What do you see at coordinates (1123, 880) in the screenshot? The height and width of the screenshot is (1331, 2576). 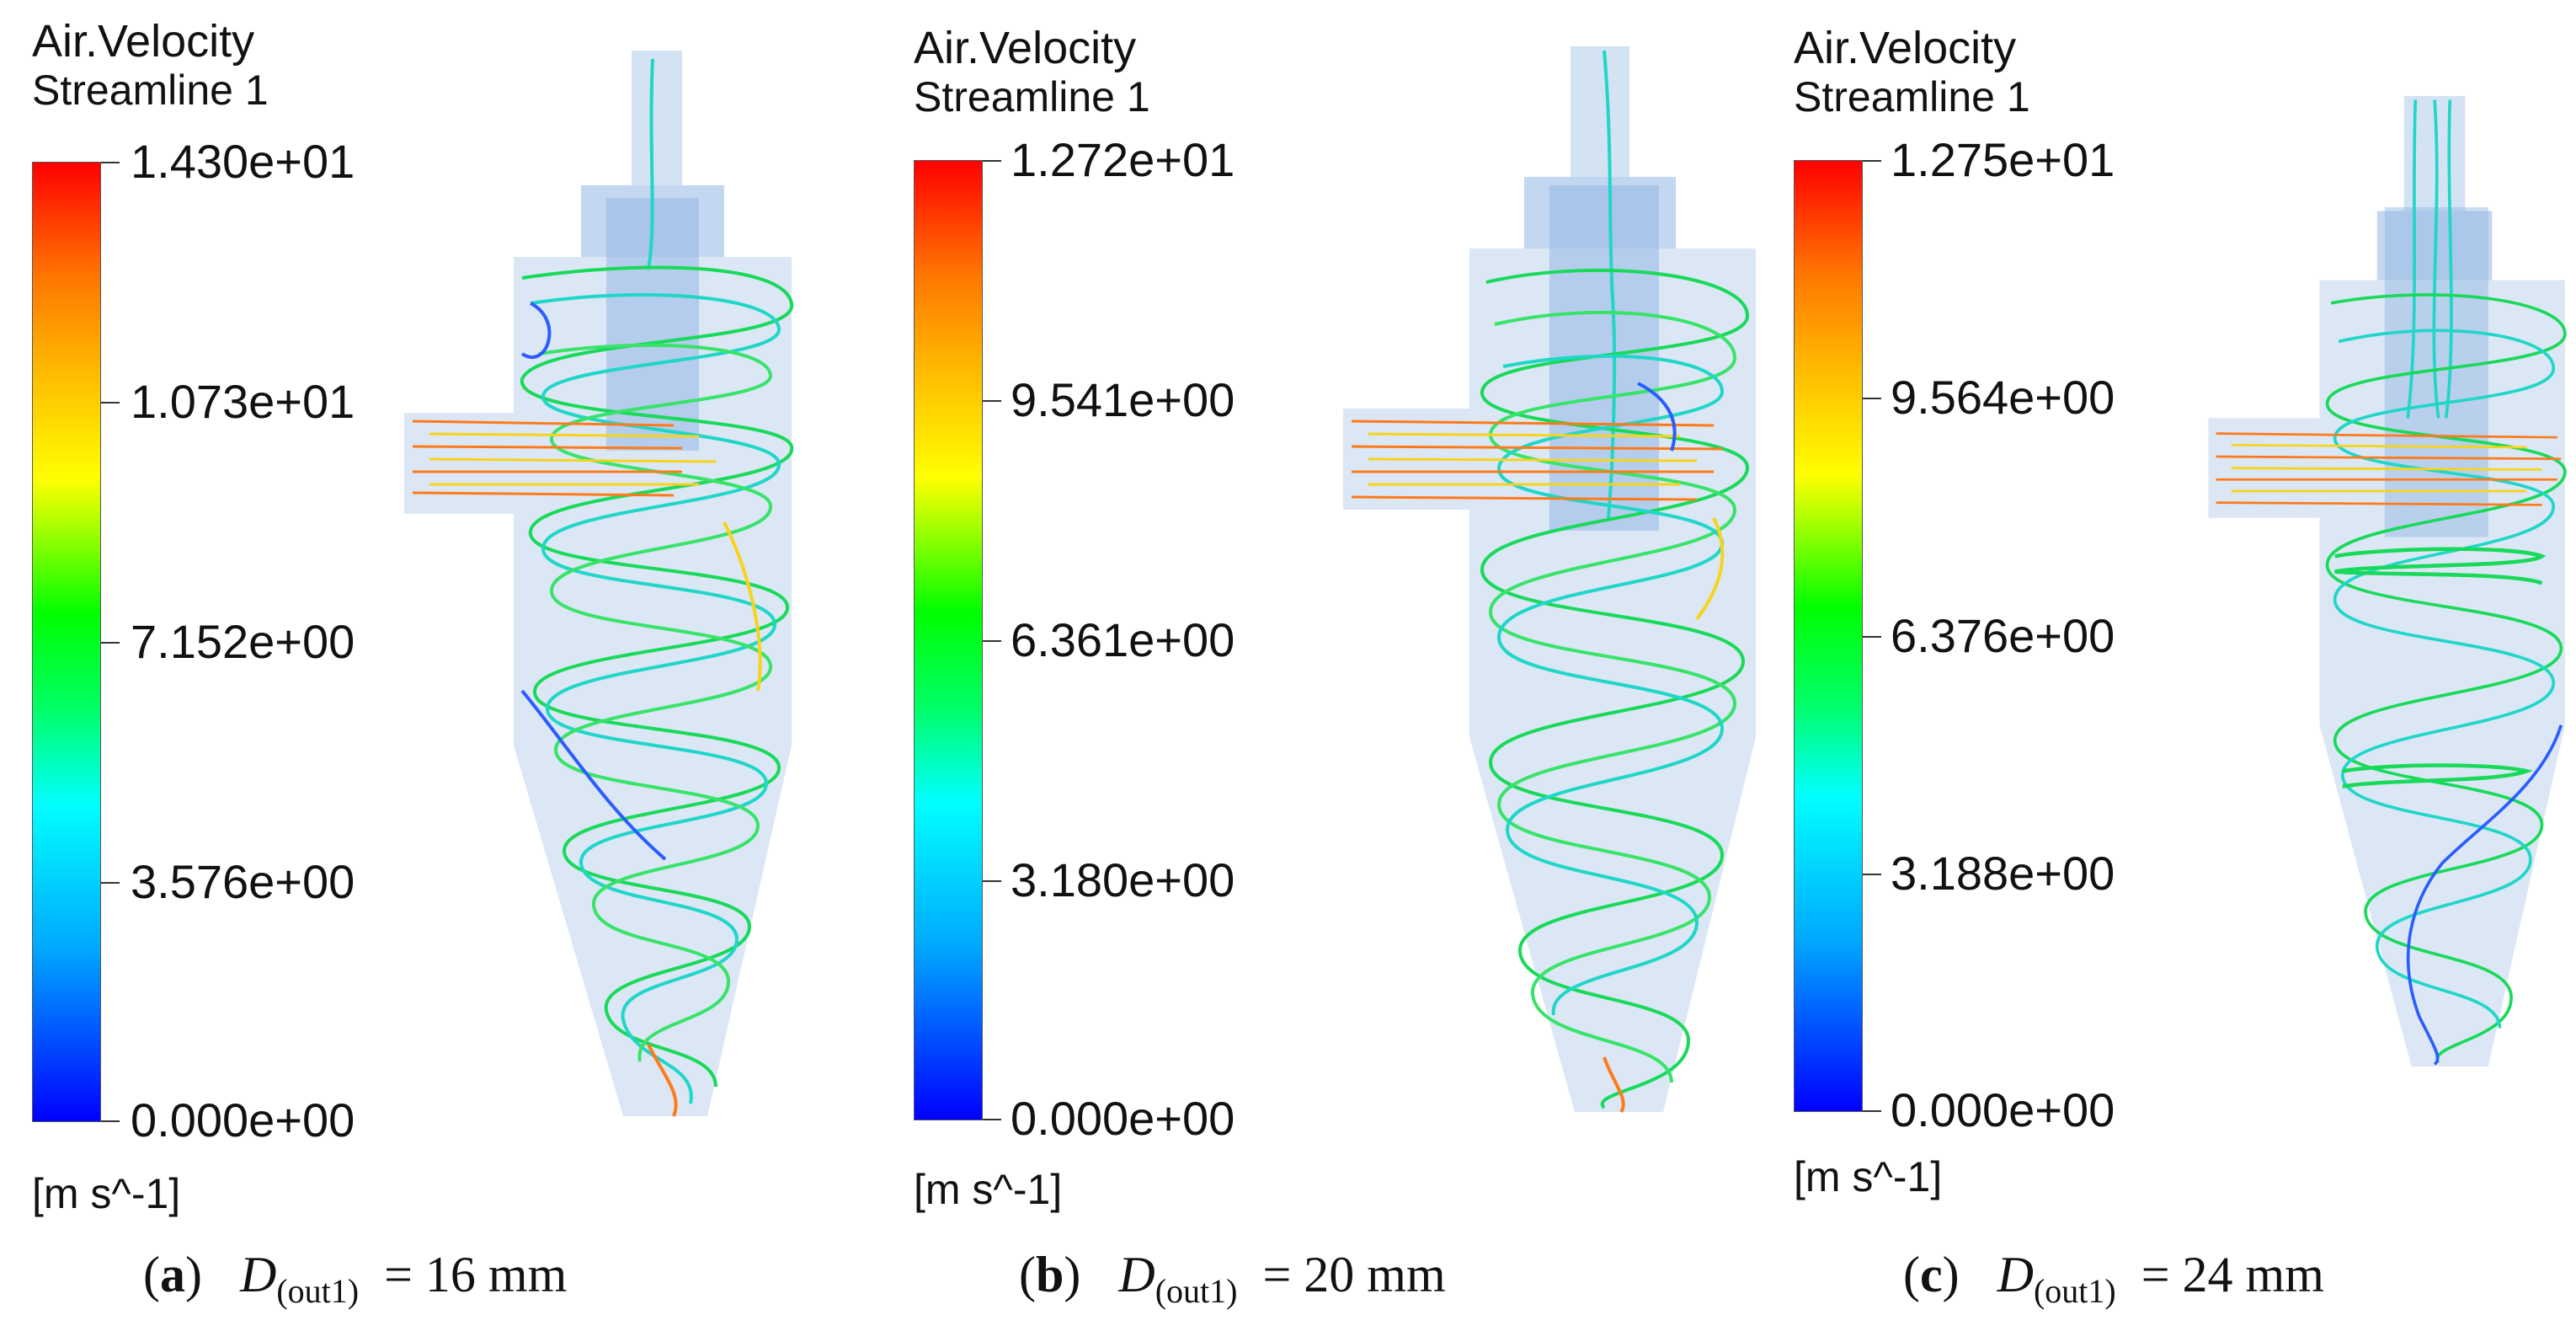 I see `tick-label: 3.180e+00` at bounding box center [1123, 880].